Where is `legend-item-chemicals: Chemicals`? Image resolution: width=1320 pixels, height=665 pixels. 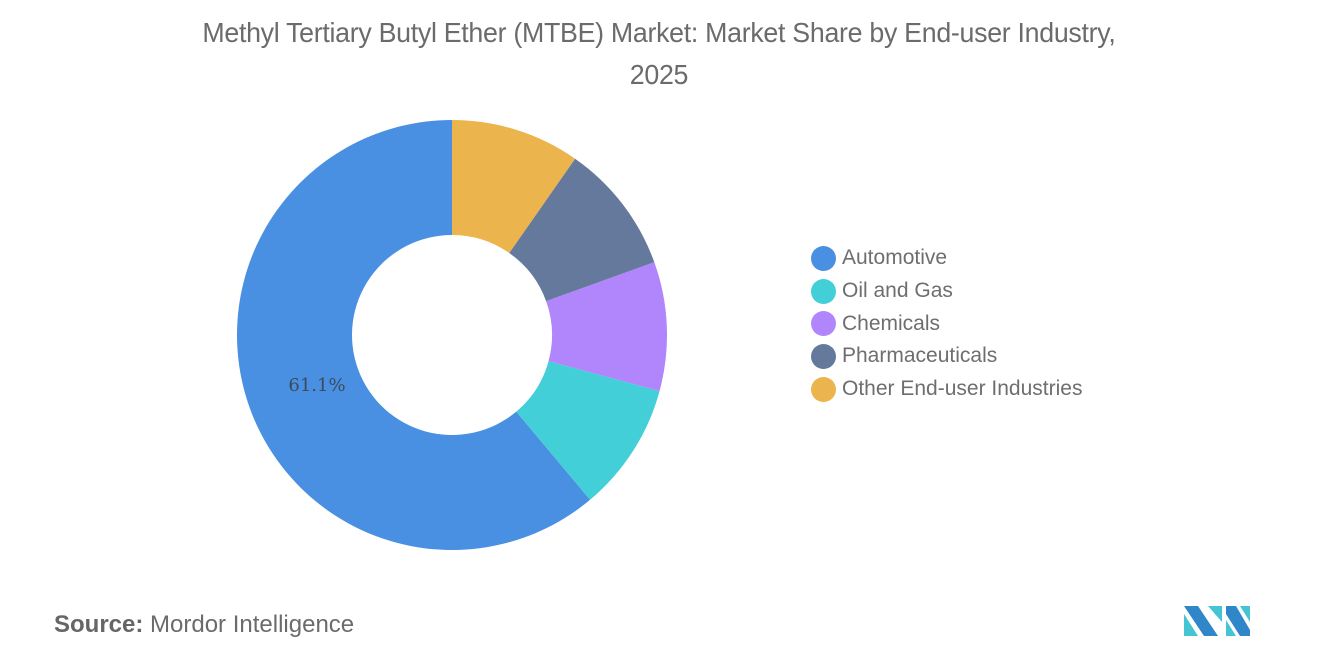
legend-item-chemicals: Chemicals is located at coordinates (946, 323).